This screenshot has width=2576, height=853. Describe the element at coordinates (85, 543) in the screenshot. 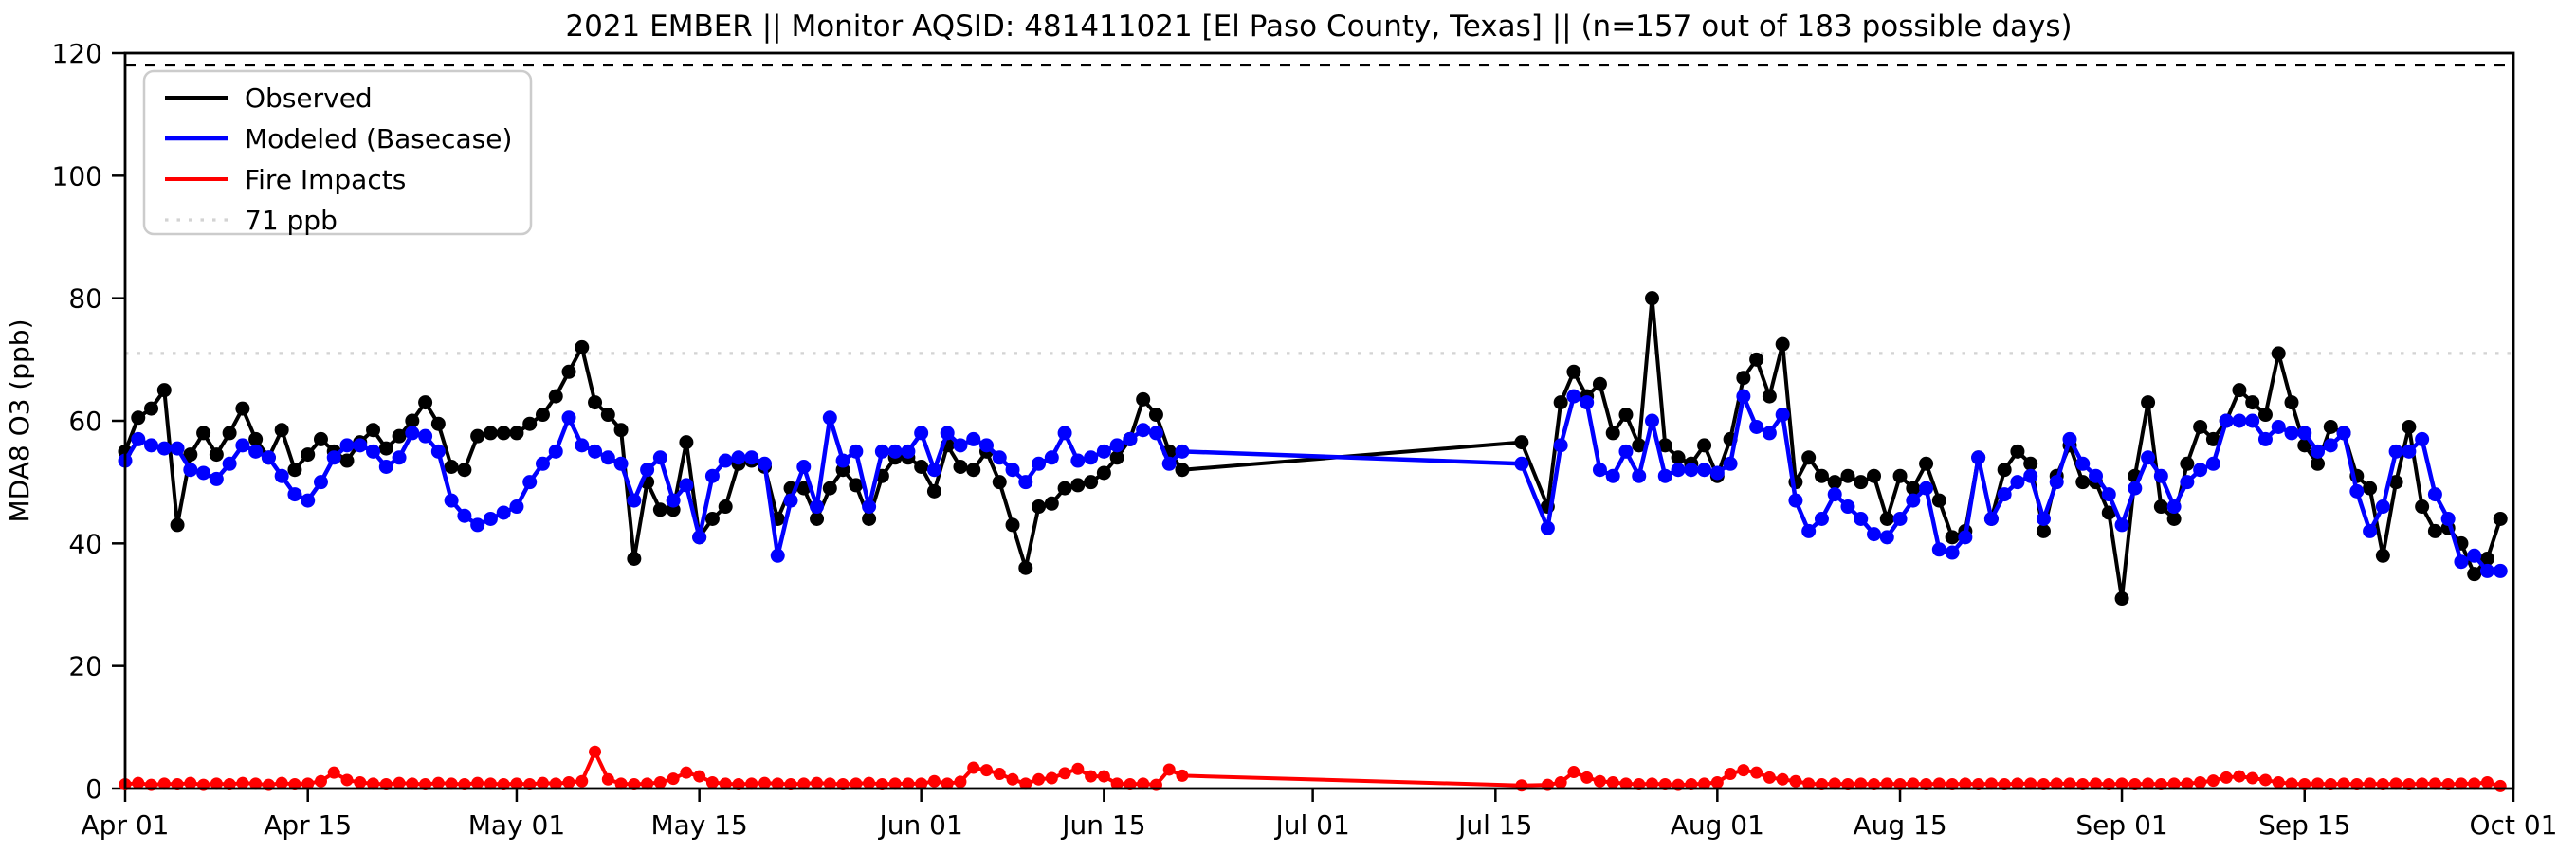

I see `y-tick-label: 40` at that location.